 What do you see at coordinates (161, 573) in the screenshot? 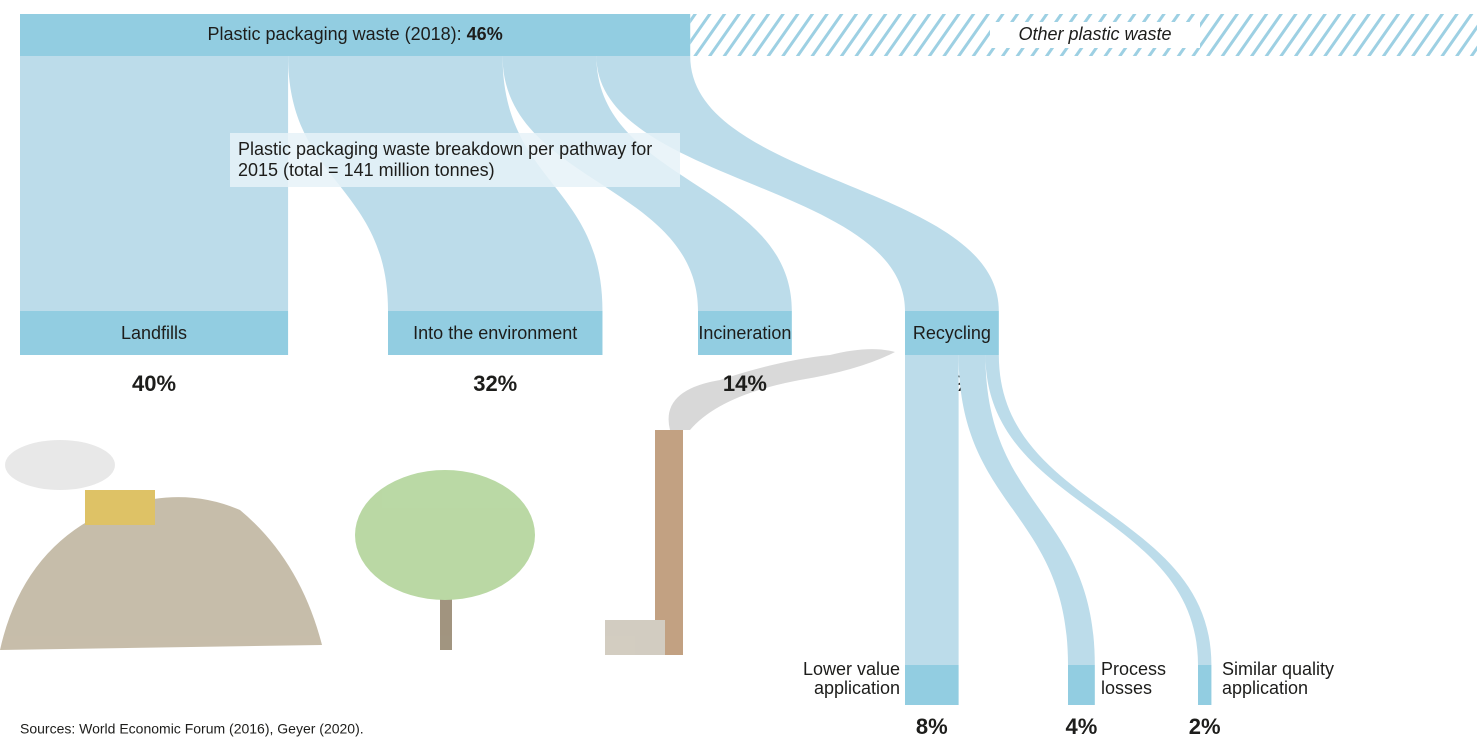
I see `landfill-hill` at bounding box center [161, 573].